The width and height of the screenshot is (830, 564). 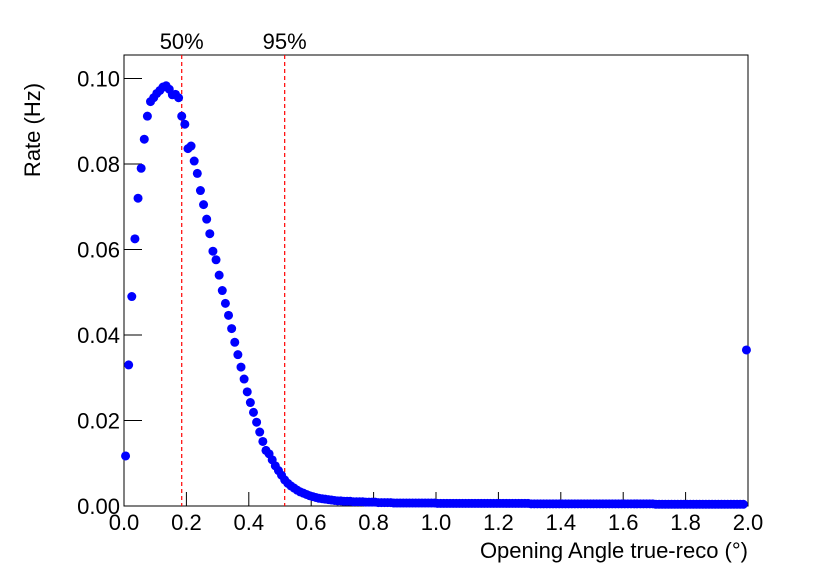 I want to click on x-tick-label: 1.2, so click(x=498, y=522).